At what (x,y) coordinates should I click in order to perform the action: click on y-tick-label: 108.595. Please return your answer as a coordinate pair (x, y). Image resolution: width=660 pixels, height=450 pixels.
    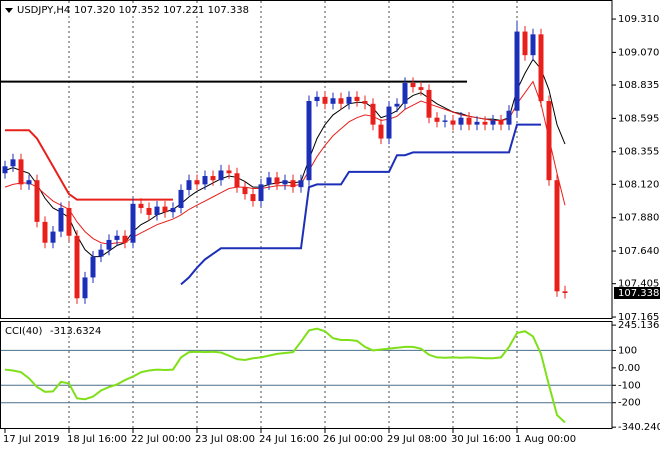
    Looking at the image, I should click on (638, 118).